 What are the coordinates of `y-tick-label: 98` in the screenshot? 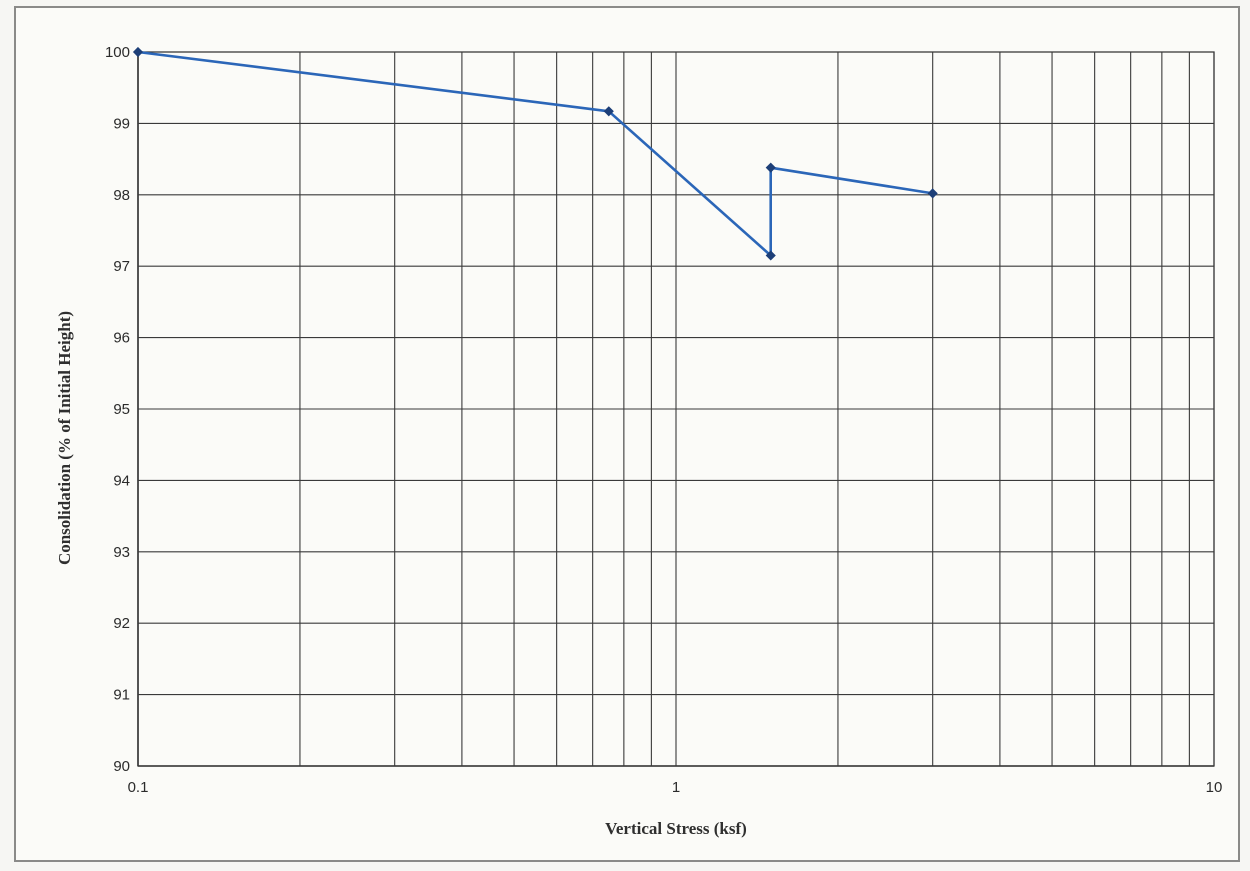 It's located at (121, 195).